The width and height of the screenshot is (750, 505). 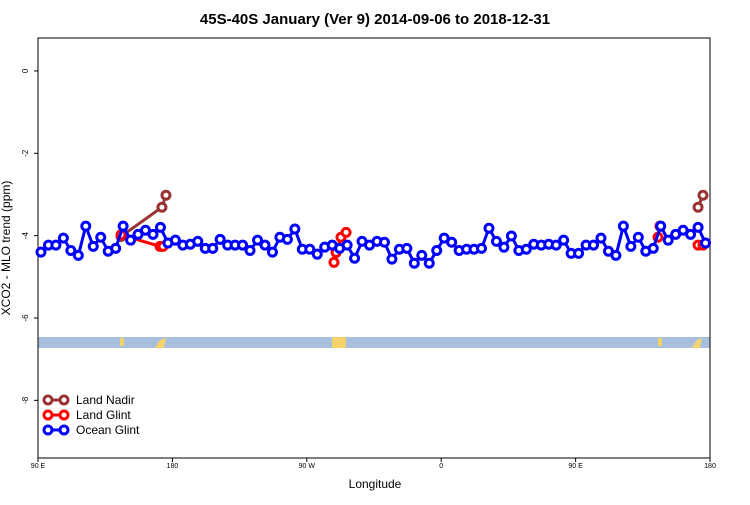 I want to click on y-axis-label: XCO2 - MLO trend (ppm), so click(x=6, y=248).